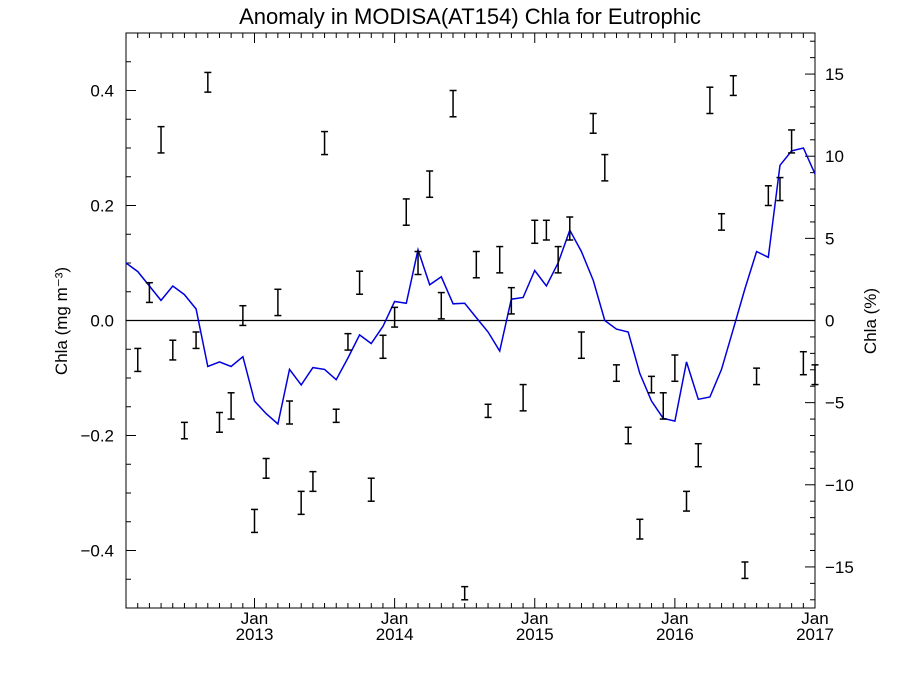 The image size is (900, 675). What do you see at coordinates (834, 156) in the screenshot?
I see `y-tick-label-right: 10` at bounding box center [834, 156].